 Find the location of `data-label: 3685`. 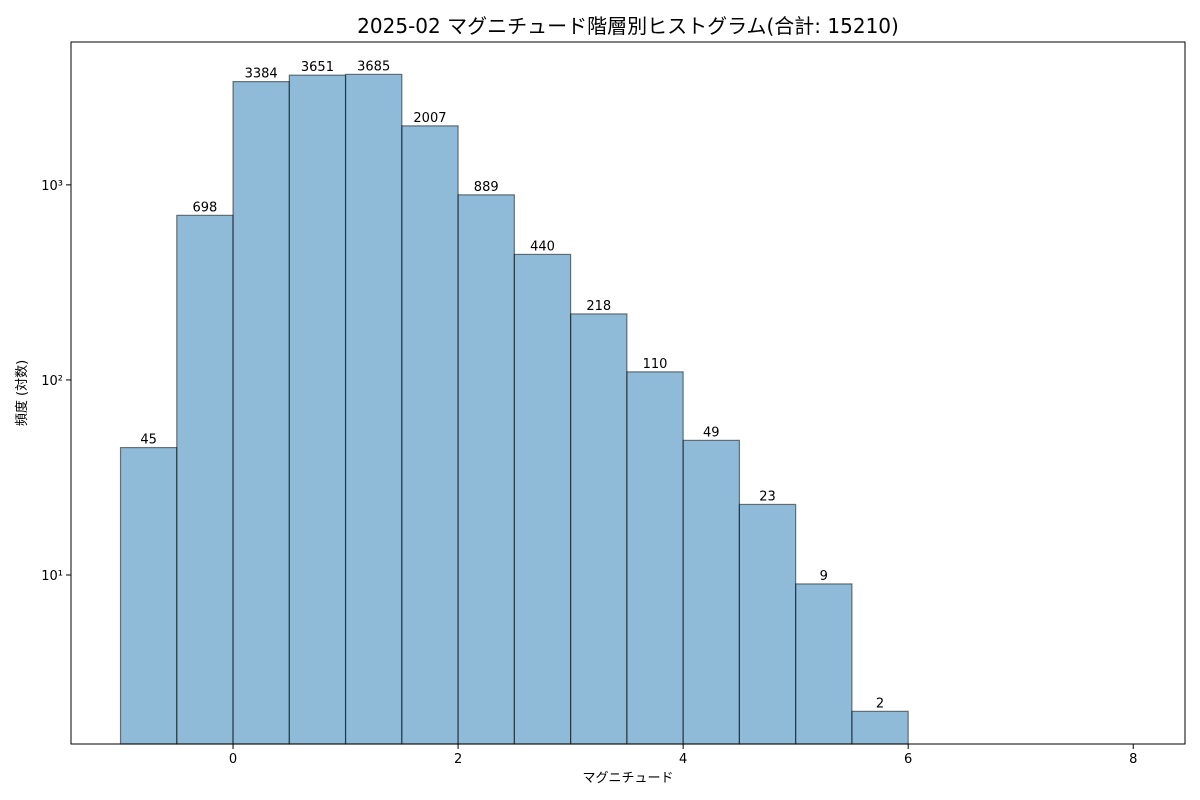

data-label: 3685 is located at coordinates (373, 66).